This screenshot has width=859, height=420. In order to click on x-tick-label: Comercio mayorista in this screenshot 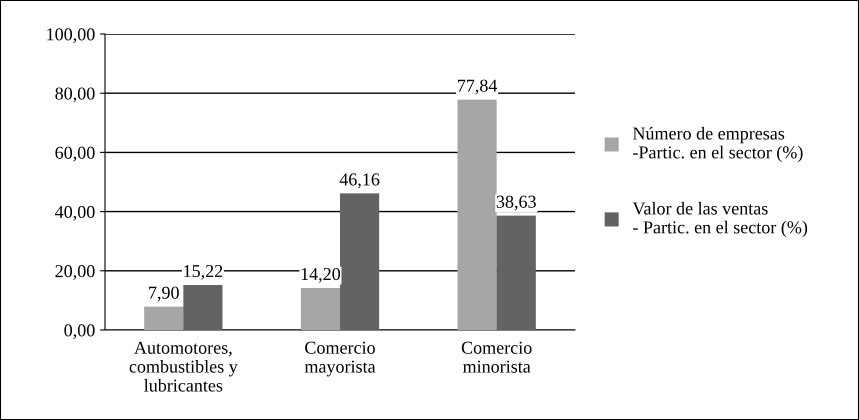, I will do `click(340, 359)`.